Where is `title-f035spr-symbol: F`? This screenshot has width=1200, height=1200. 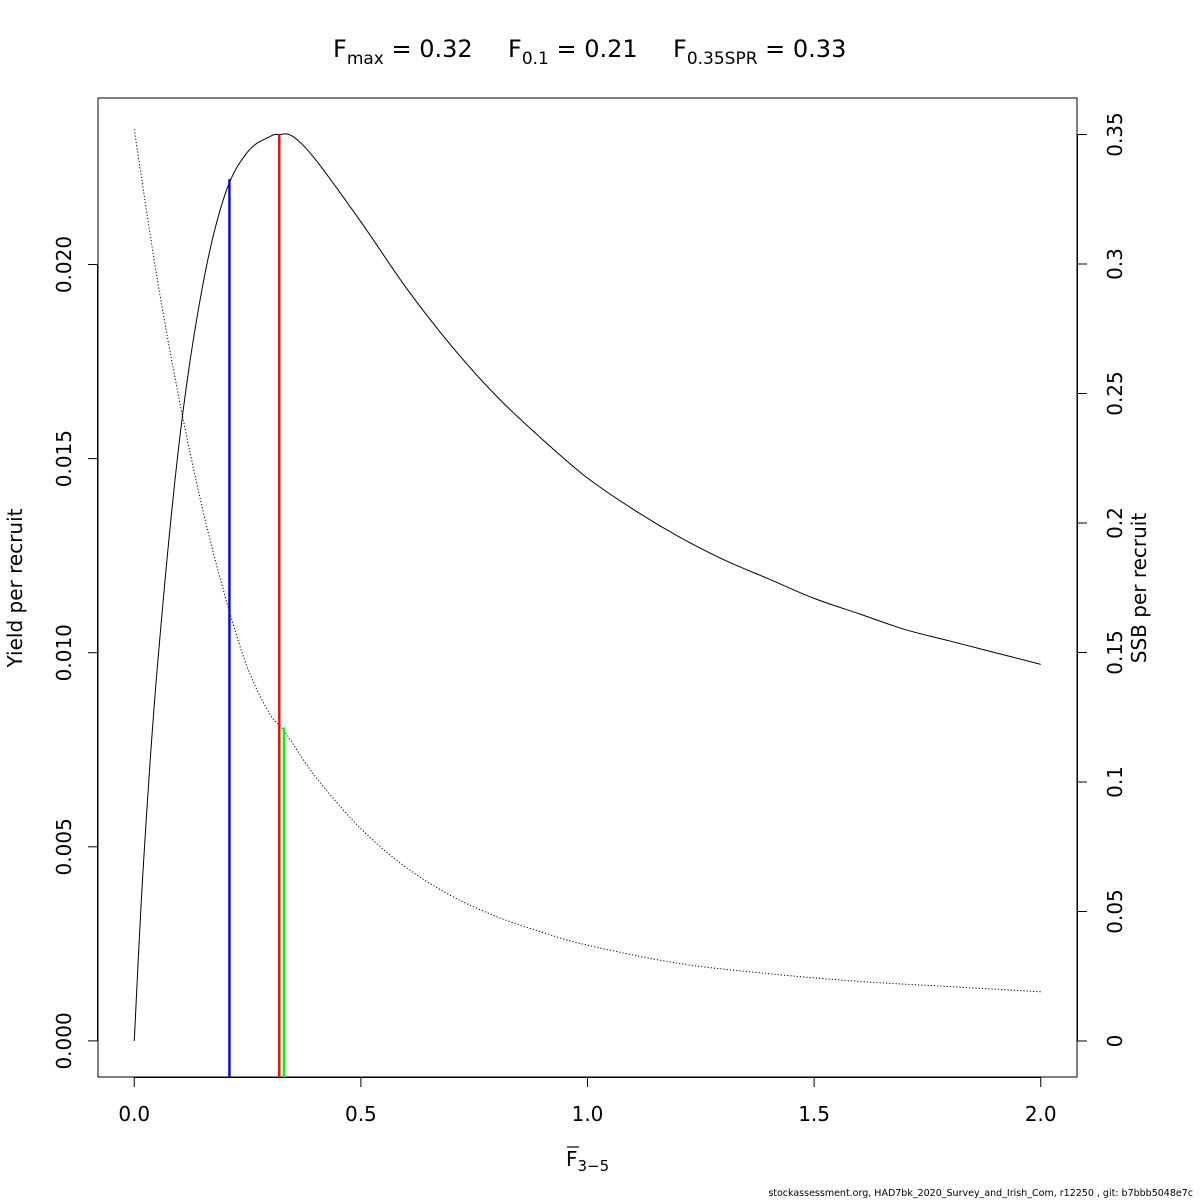
title-f035spr-symbol: F is located at coordinates (680, 49).